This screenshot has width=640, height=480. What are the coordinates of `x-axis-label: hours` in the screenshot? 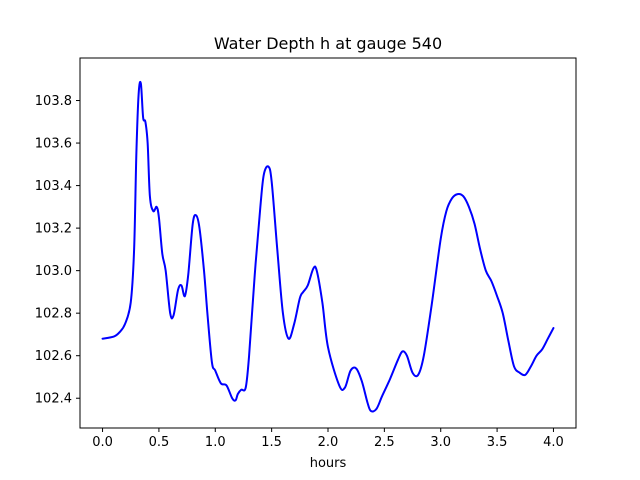 It's located at (328, 463).